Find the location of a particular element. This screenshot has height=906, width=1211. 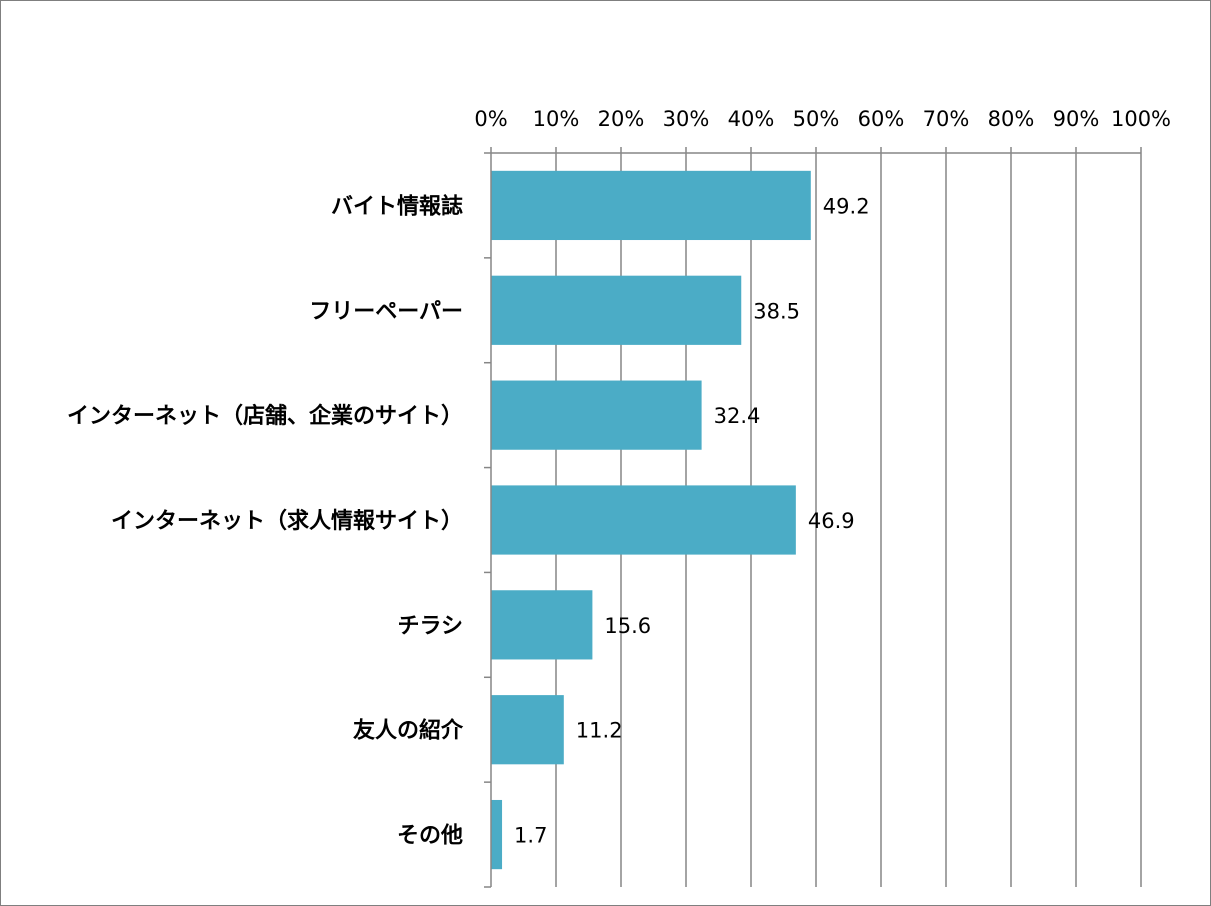

category-label: インターネット（店舗、企業のサイト） is located at coordinates (265, 416).